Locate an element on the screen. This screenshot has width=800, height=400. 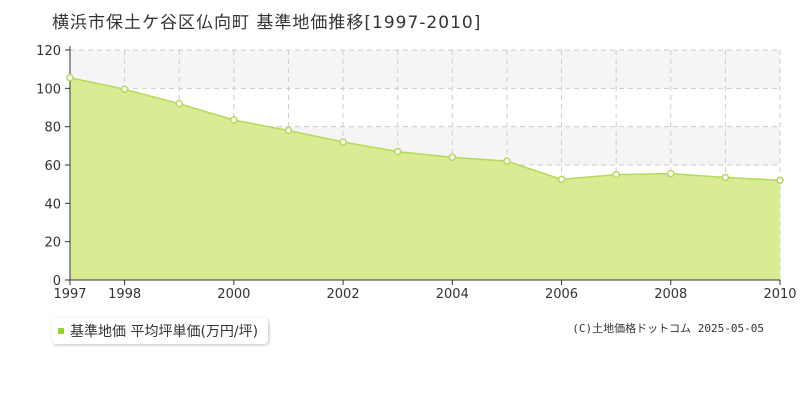
x-tick-label: 2008 is located at coordinates (670, 294).